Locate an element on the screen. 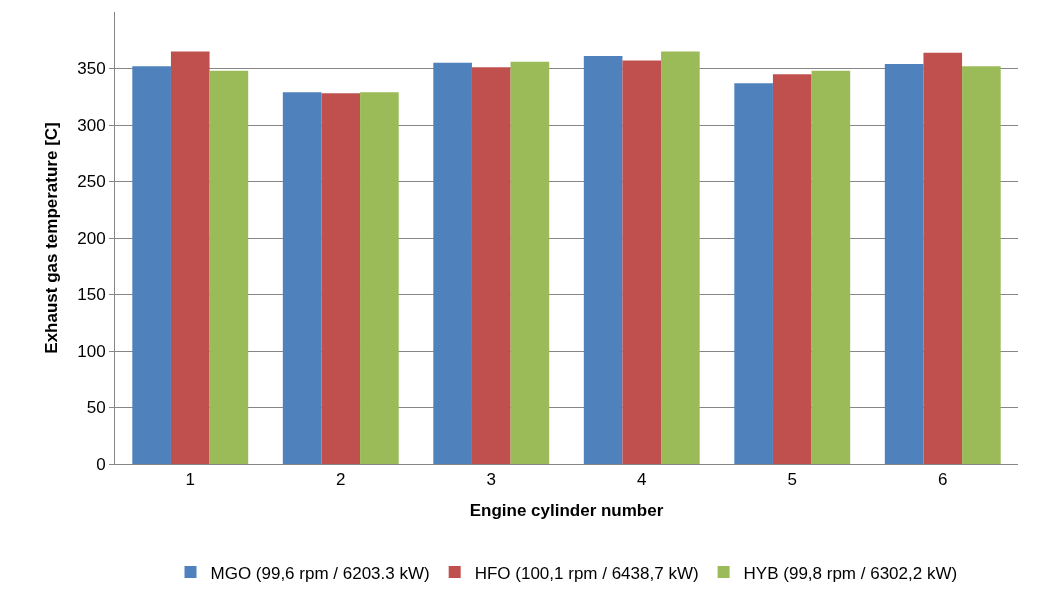  legend-label: HYB (99,8 rpm / 6302,2 kW) is located at coordinates (850, 573).